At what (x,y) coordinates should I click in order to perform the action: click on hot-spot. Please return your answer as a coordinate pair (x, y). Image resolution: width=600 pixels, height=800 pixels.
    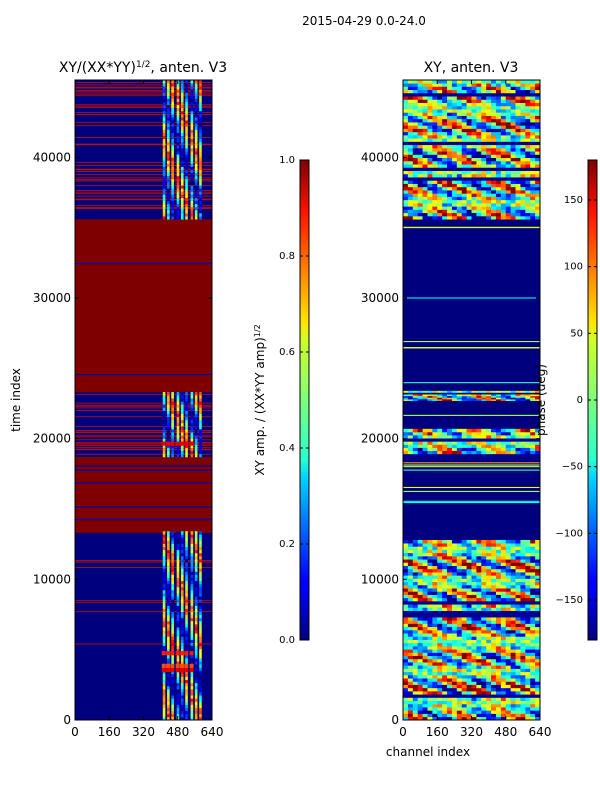
    Looking at the image, I should click on (172, 653).